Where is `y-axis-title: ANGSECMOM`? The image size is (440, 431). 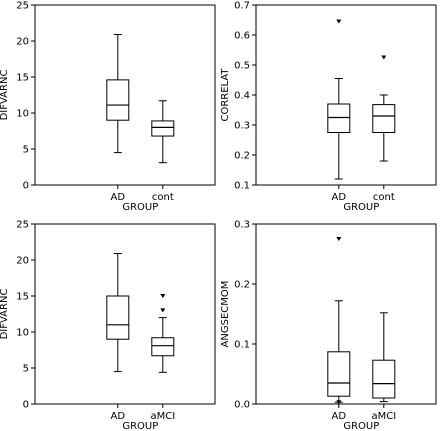 y-axis-title: ANGSECMOM is located at coordinates (225, 314).